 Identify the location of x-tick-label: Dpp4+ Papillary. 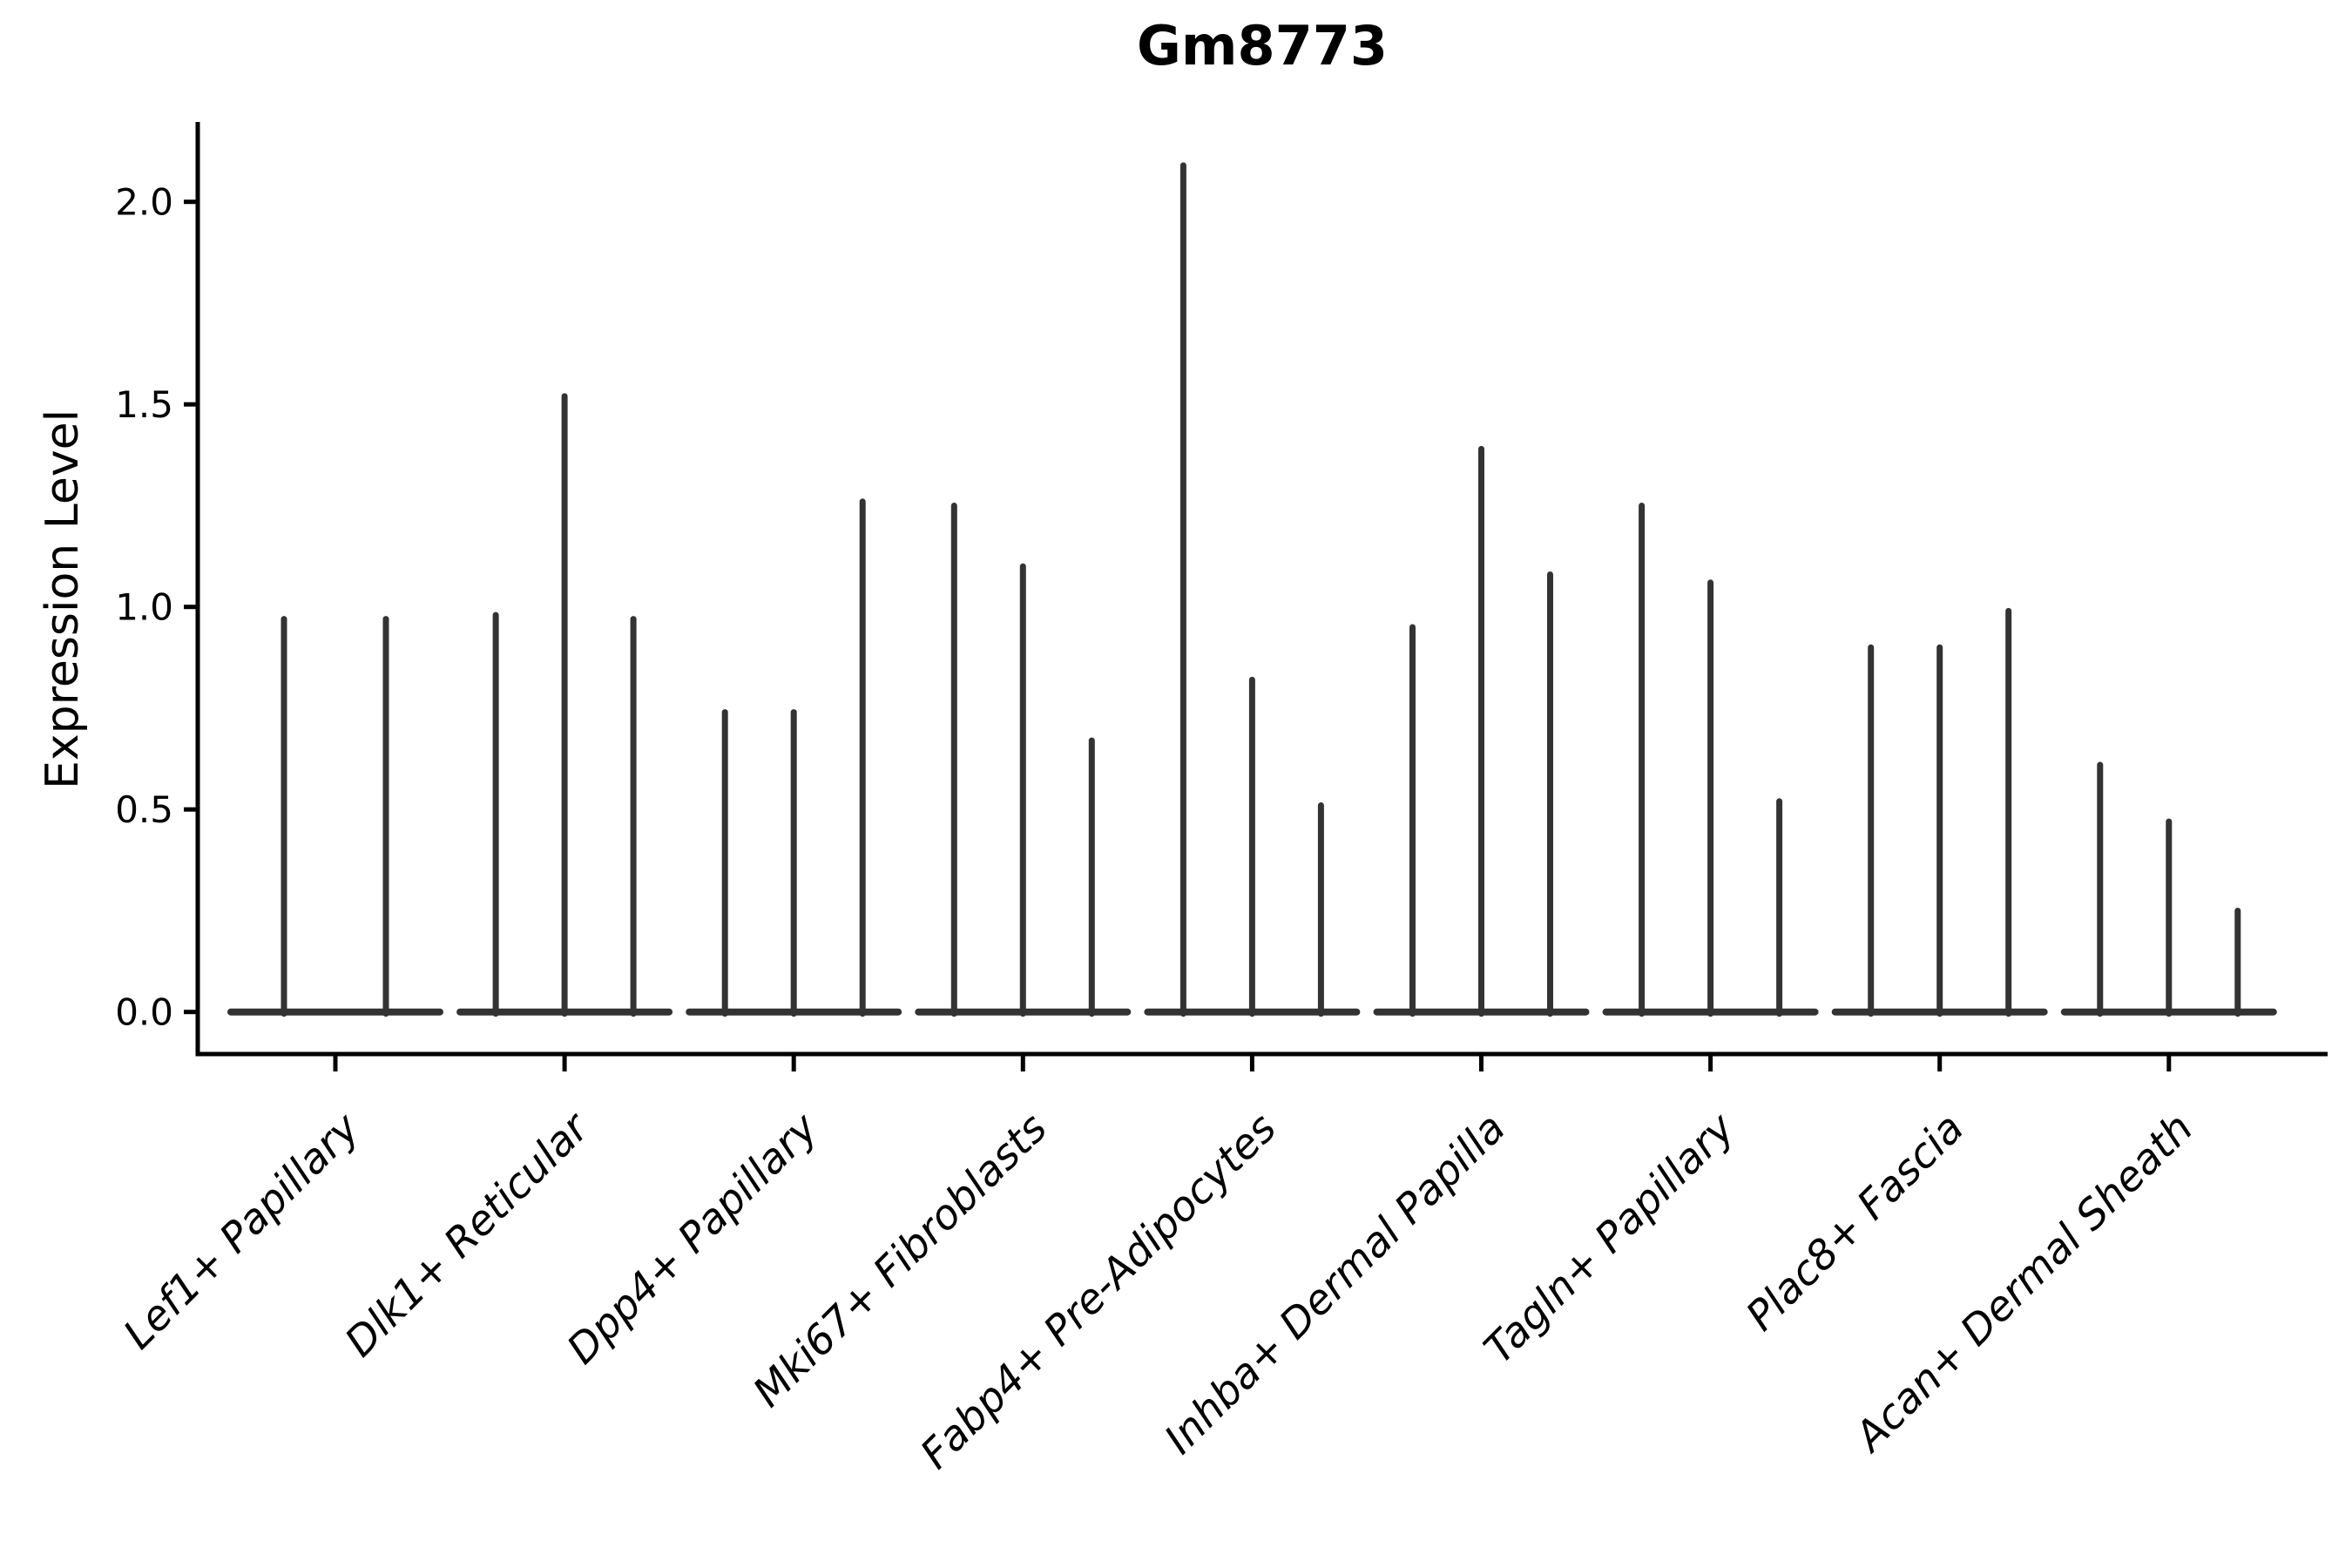
(693, 1239).